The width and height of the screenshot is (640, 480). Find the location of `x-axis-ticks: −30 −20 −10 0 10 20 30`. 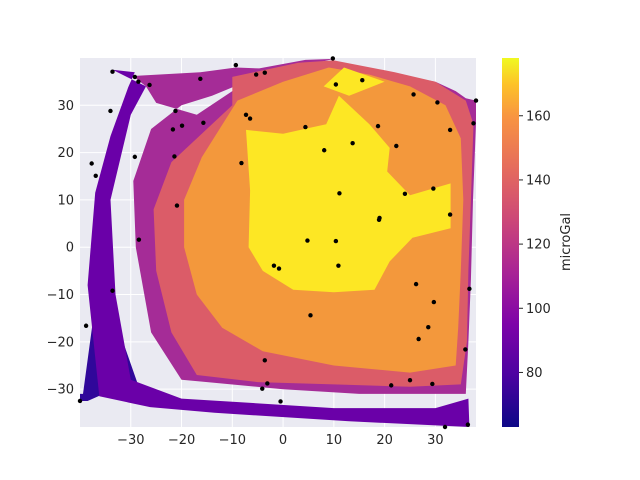

x-axis-ticks: −30 −20 −10 0 10 20 30 is located at coordinates (280, 440).